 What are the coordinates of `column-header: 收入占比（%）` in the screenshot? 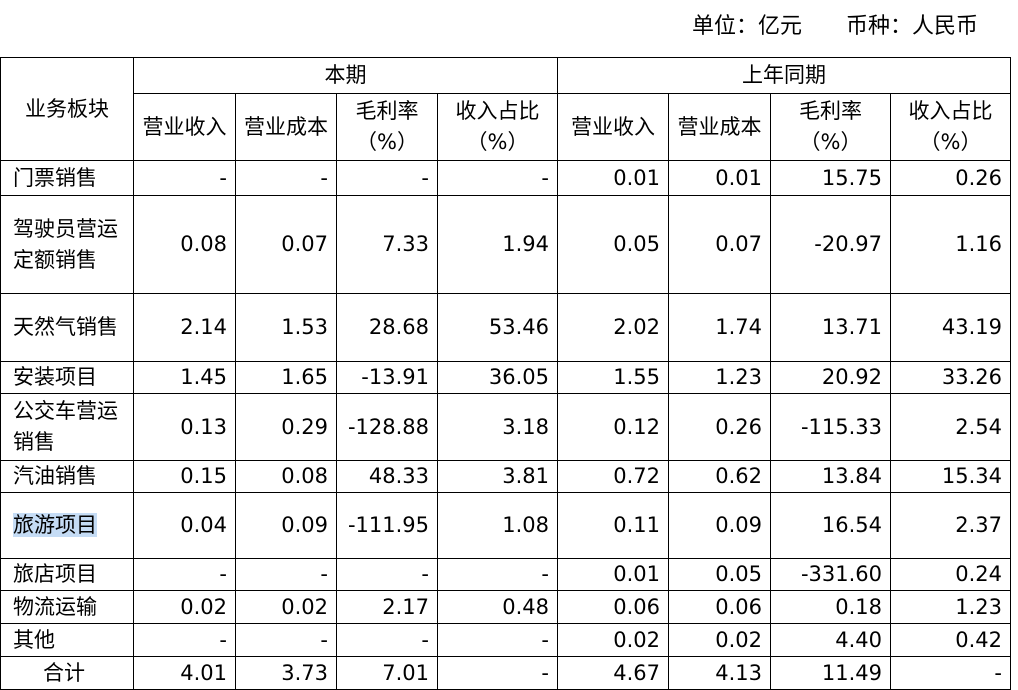 It's located at (950, 127).